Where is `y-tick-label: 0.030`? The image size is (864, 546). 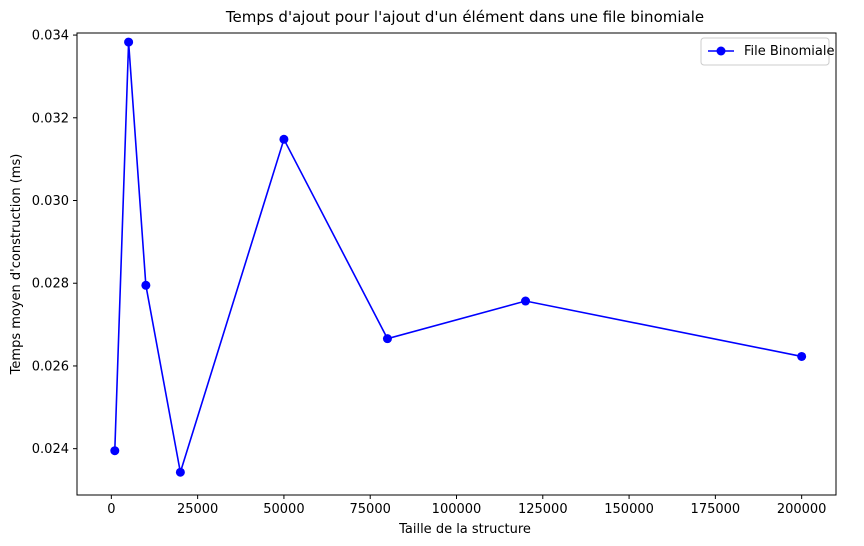 y-tick-label: 0.030 is located at coordinates (50, 201).